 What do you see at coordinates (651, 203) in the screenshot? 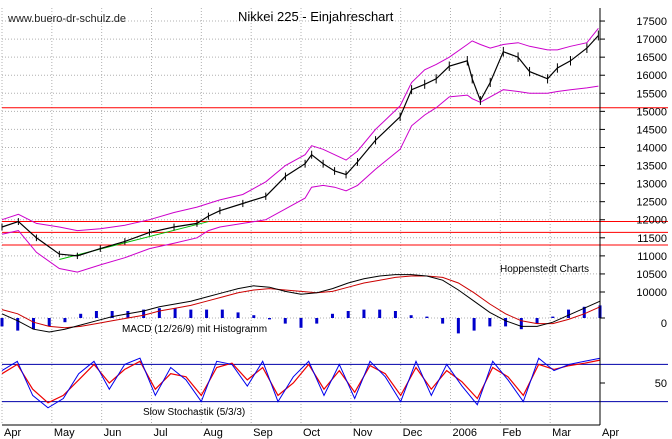
I see `y-tick-label: 12500` at bounding box center [651, 203].